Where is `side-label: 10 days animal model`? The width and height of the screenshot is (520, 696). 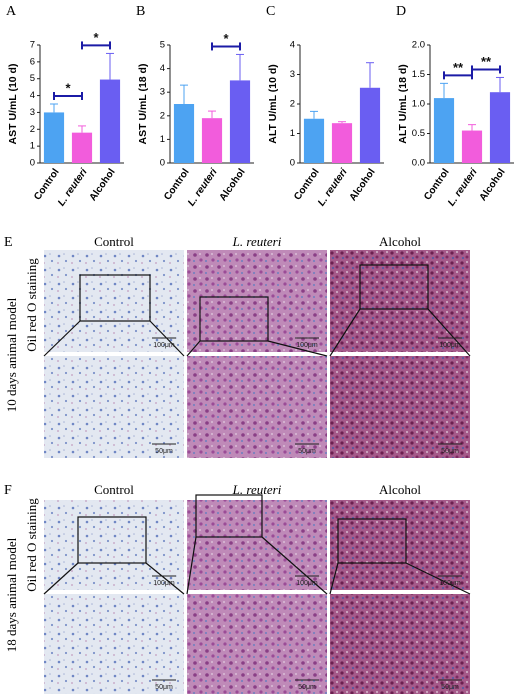 side-label: 10 days animal model is located at coordinates (11, 354).